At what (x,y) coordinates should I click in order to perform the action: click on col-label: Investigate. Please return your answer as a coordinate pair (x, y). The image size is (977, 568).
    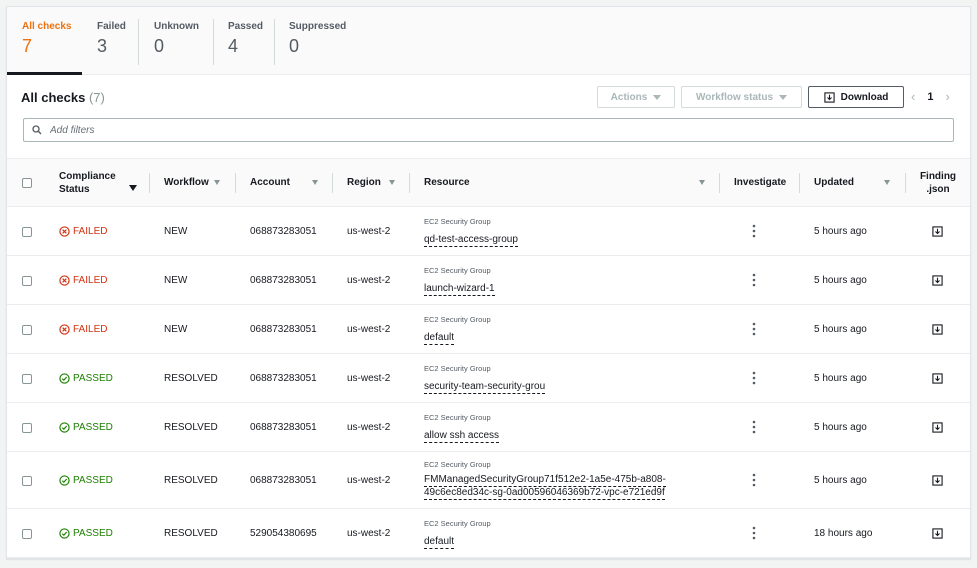
    Looking at the image, I should click on (760, 182).